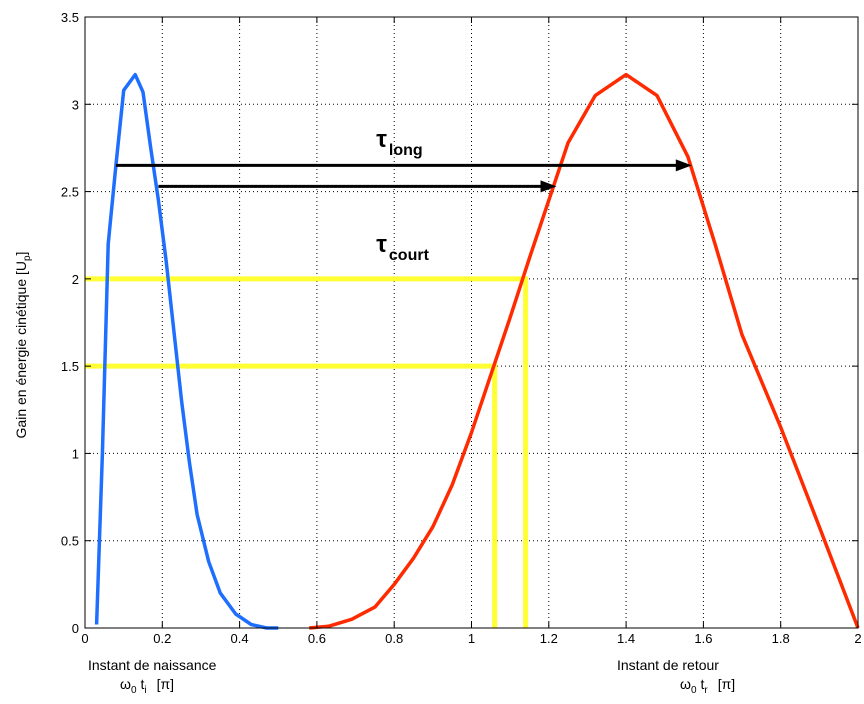  I want to click on x-tick-label: 0.2, so click(162, 638).